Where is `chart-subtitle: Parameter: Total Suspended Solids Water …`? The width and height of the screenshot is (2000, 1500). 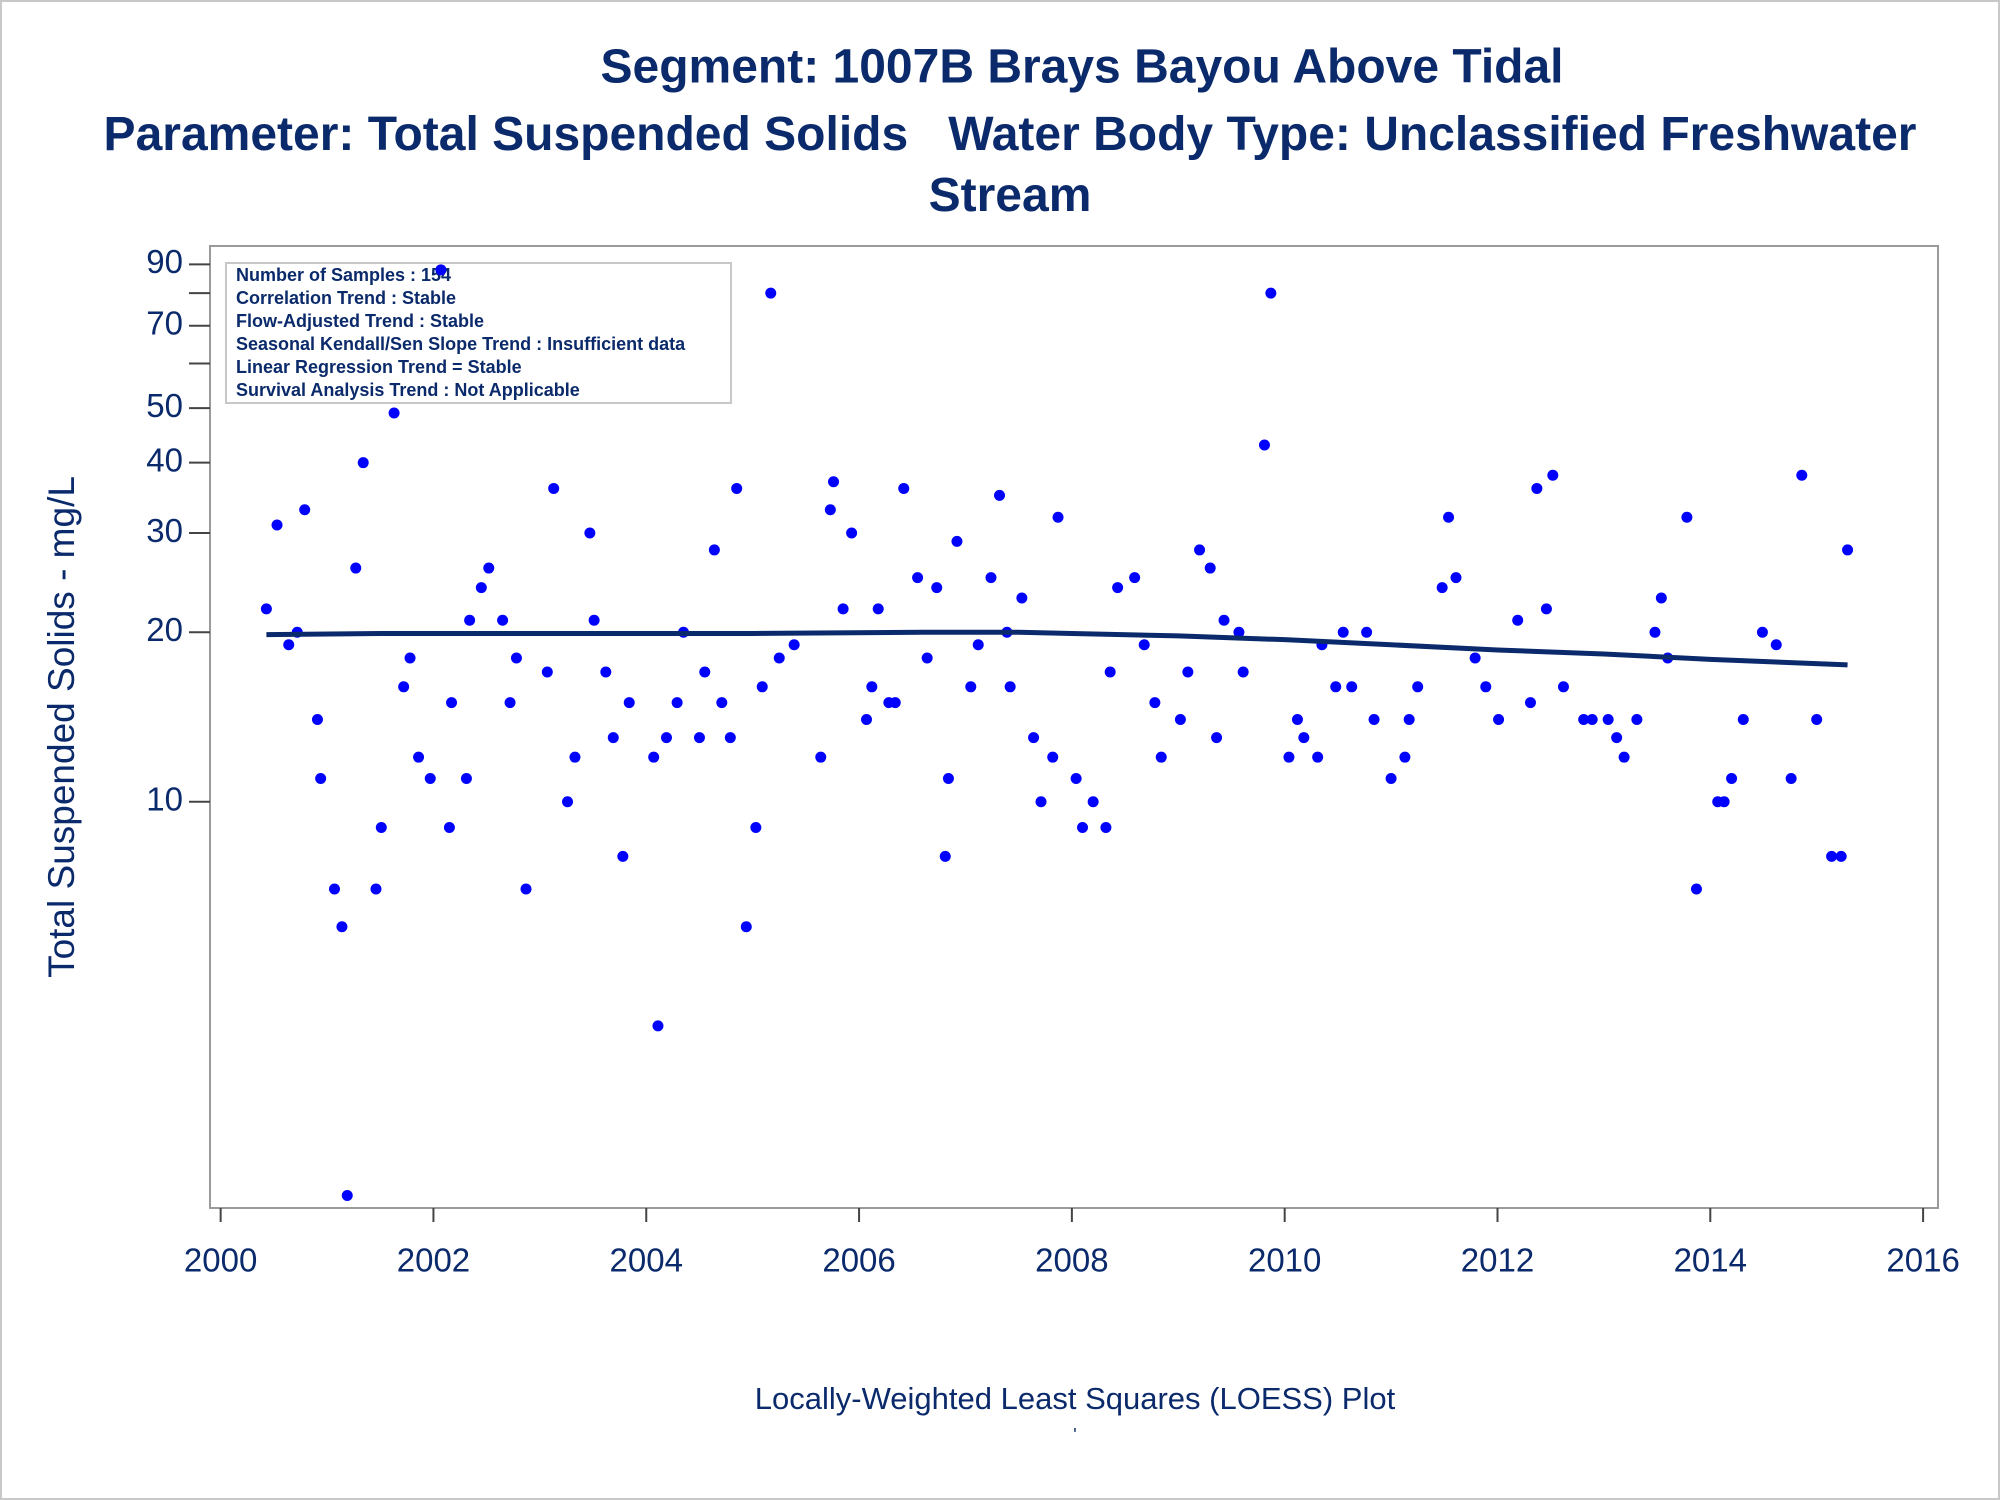 chart-subtitle: Parameter: Total Suspended Solids Water … is located at coordinates (1016, 165).